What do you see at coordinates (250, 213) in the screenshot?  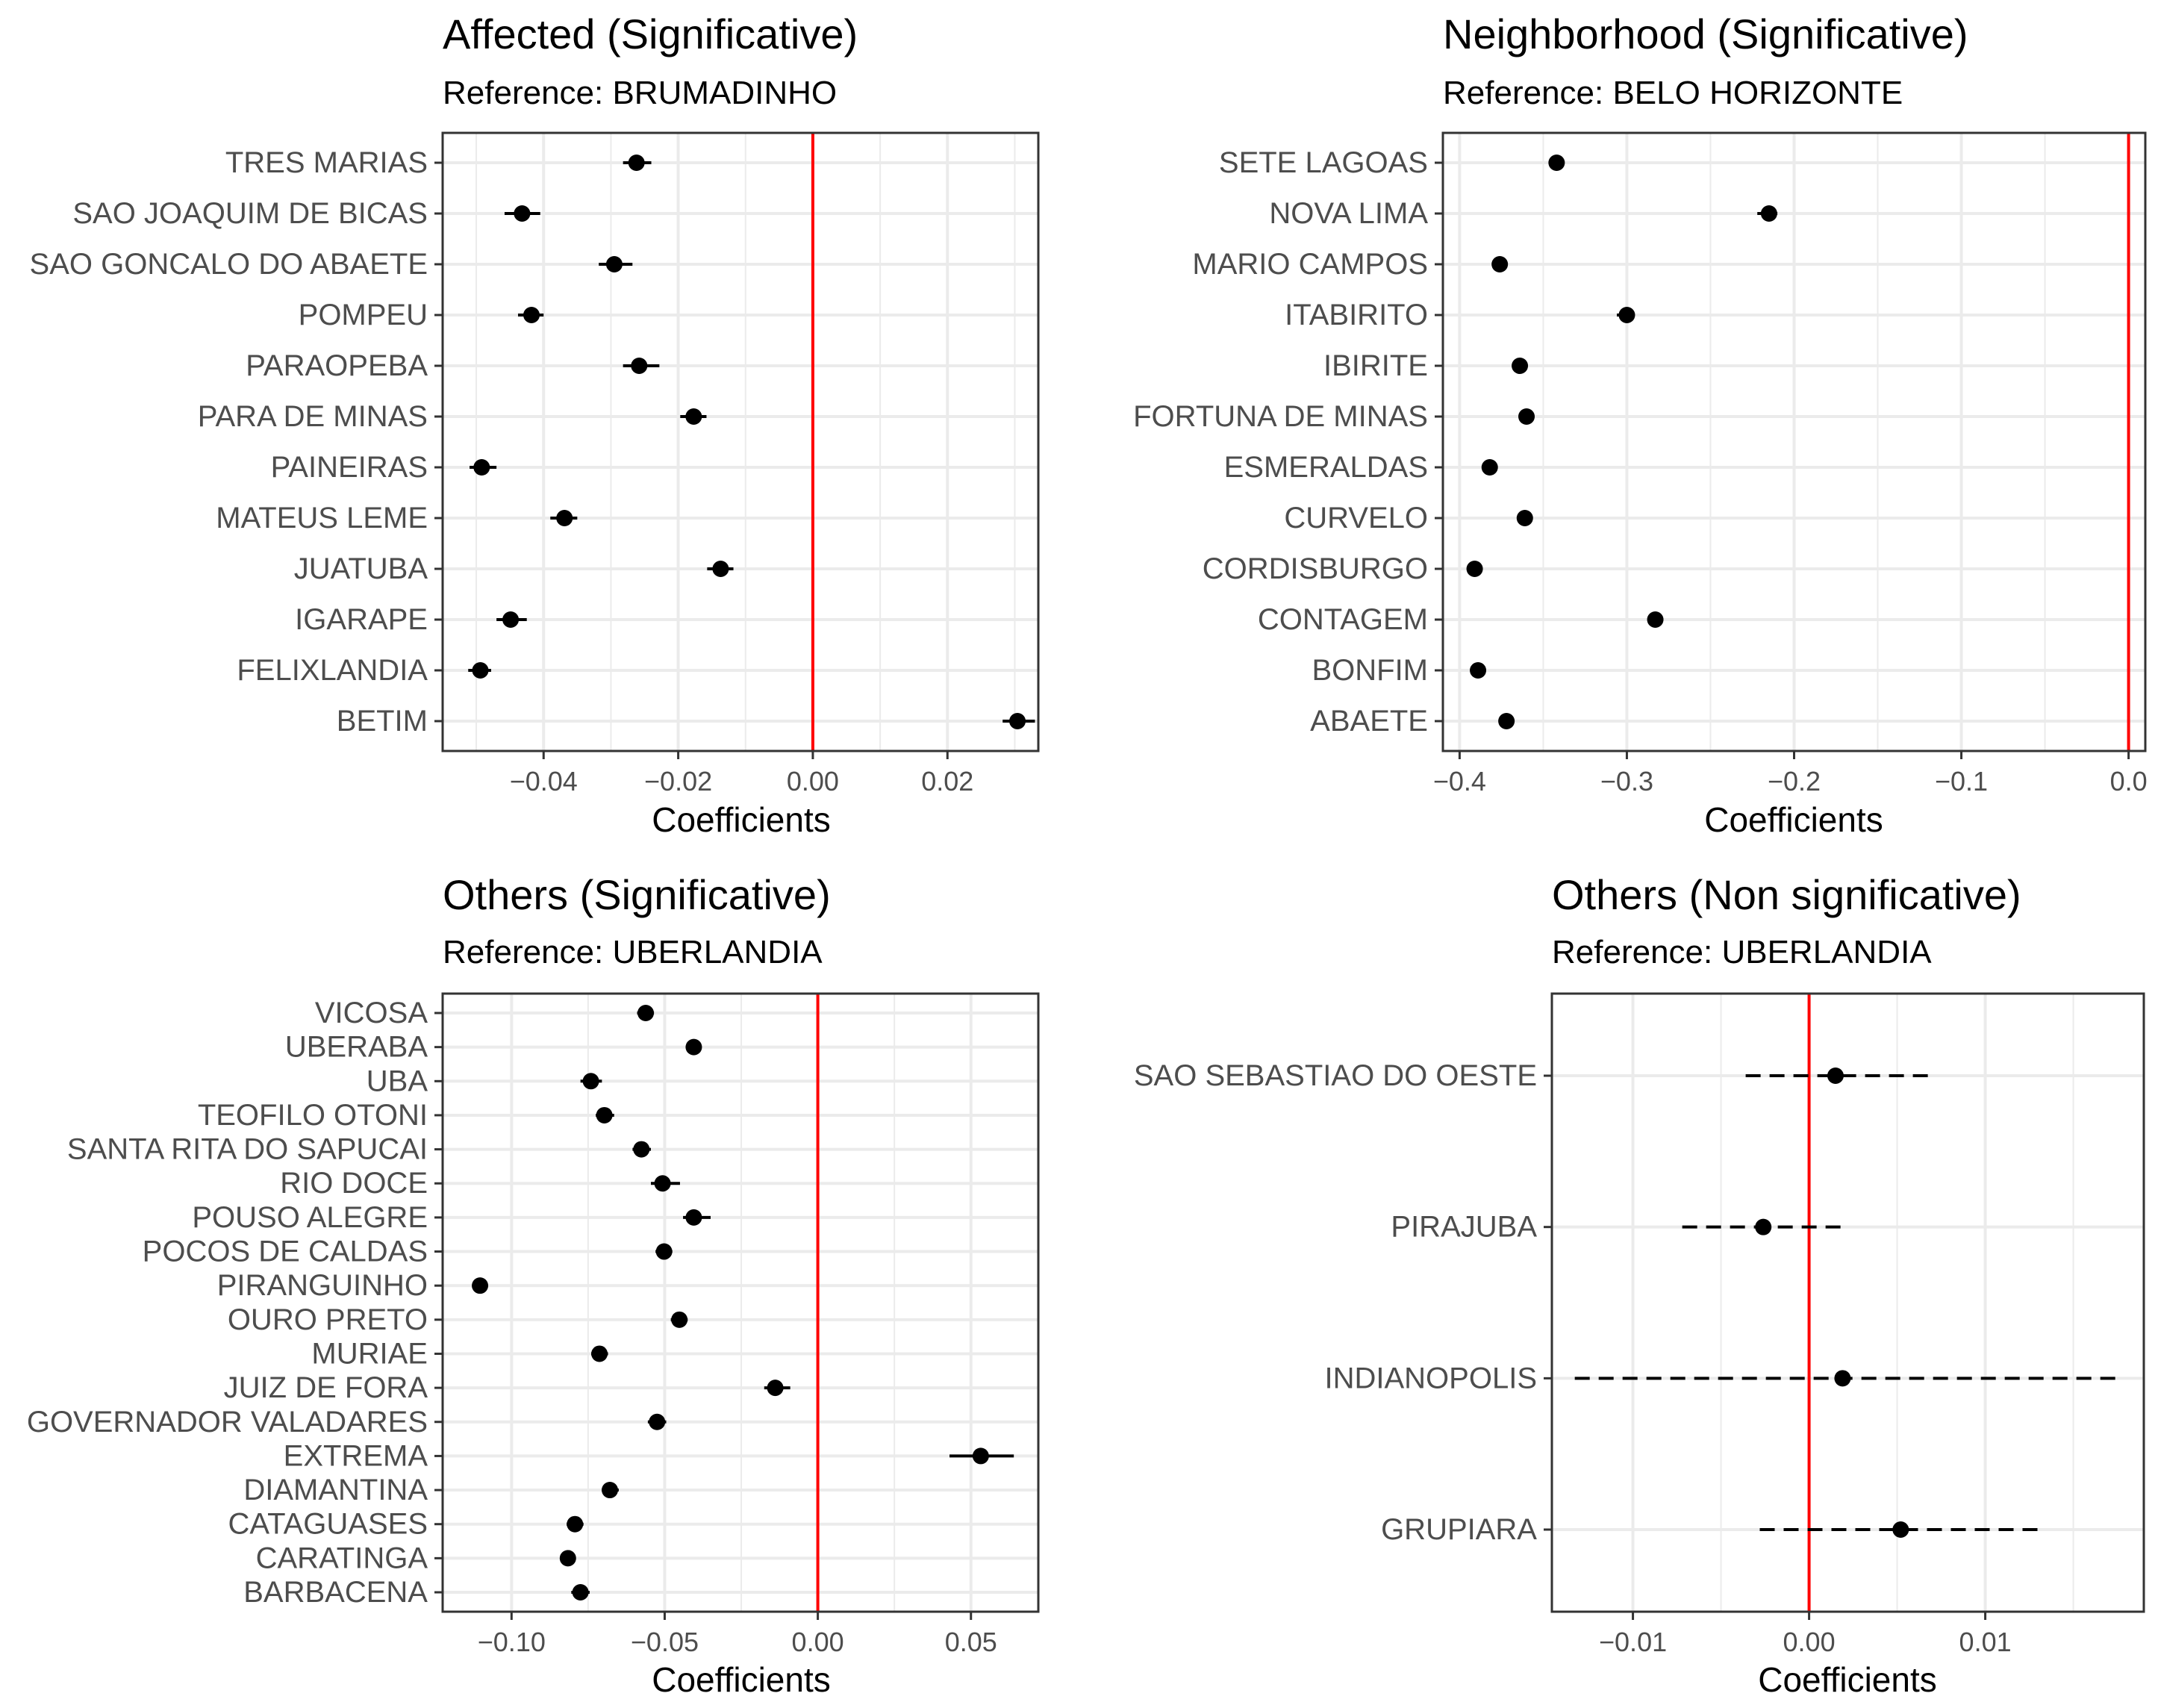 I see `y-tick-label: SAO JOAQUIM DE BICAS` at bounding box center [250, 213].